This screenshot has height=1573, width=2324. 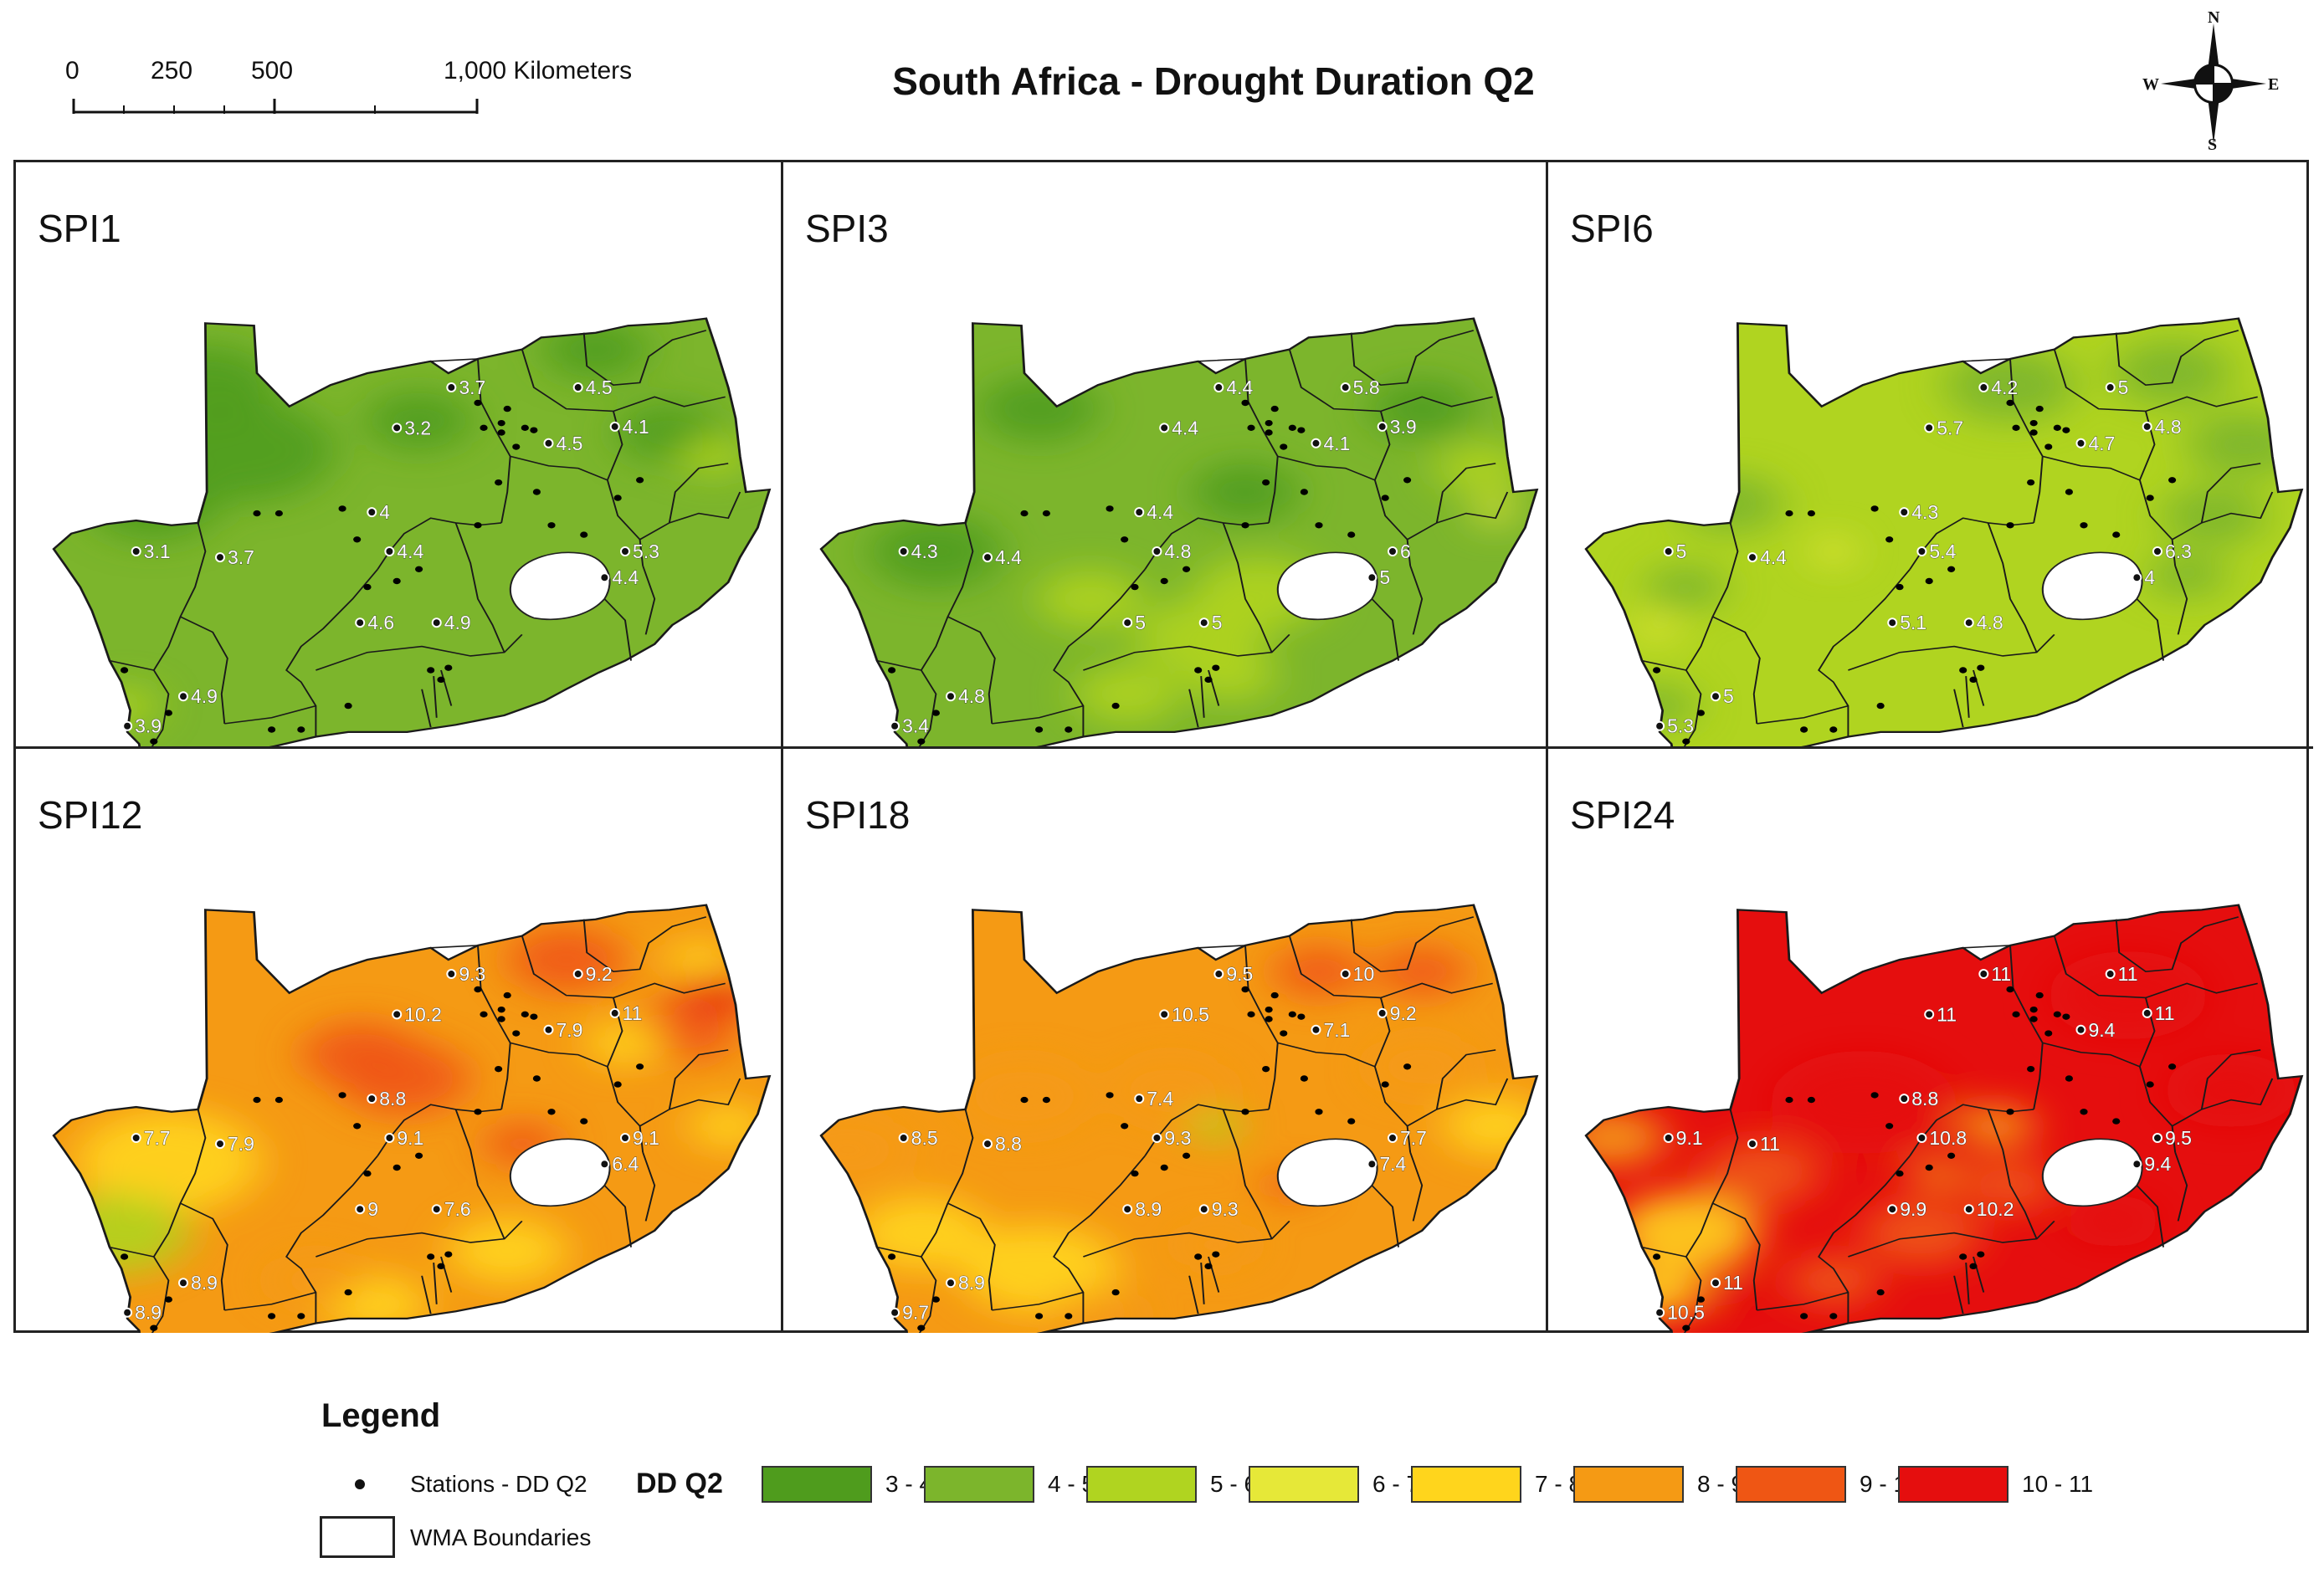 I want to click on station-value-label: 4.1, so click(x=636, y=427).